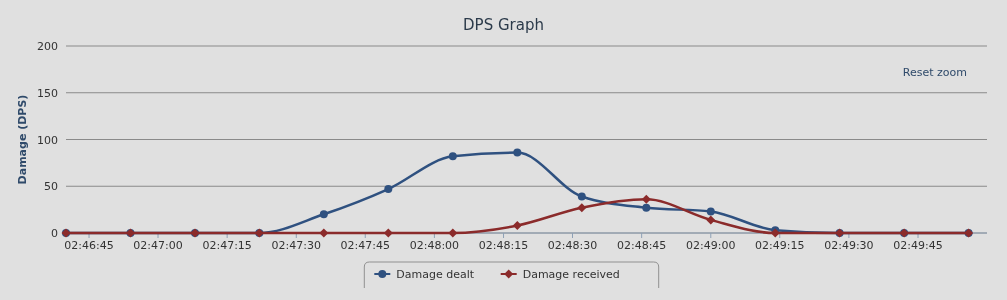 This screenshot has width=1007, height=300. I want to click on legend-label: Damage dealt, so click(435, 274).